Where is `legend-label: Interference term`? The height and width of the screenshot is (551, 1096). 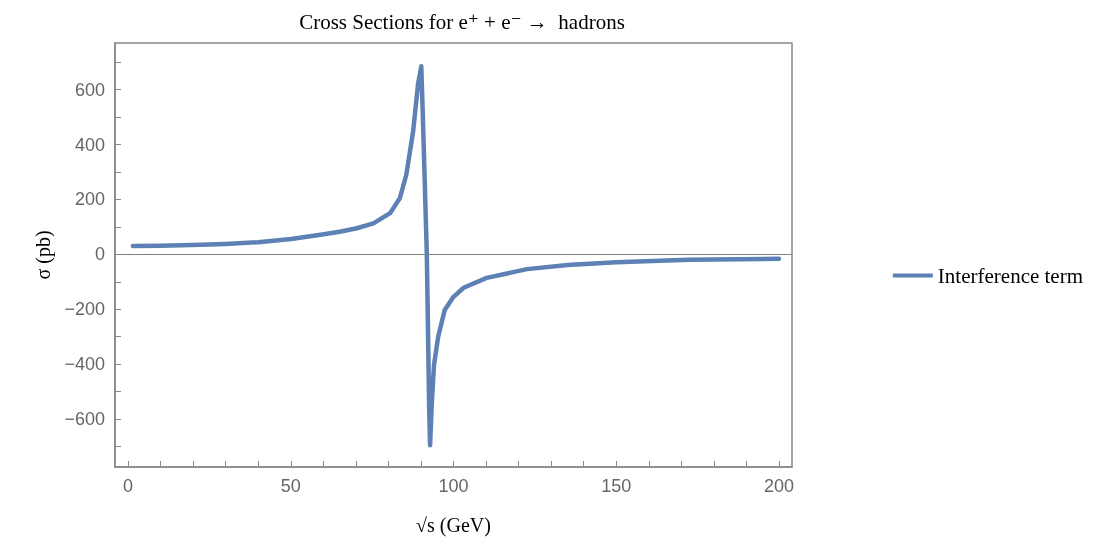 legend-label: Interference term is located at coordinates (1010, 275).